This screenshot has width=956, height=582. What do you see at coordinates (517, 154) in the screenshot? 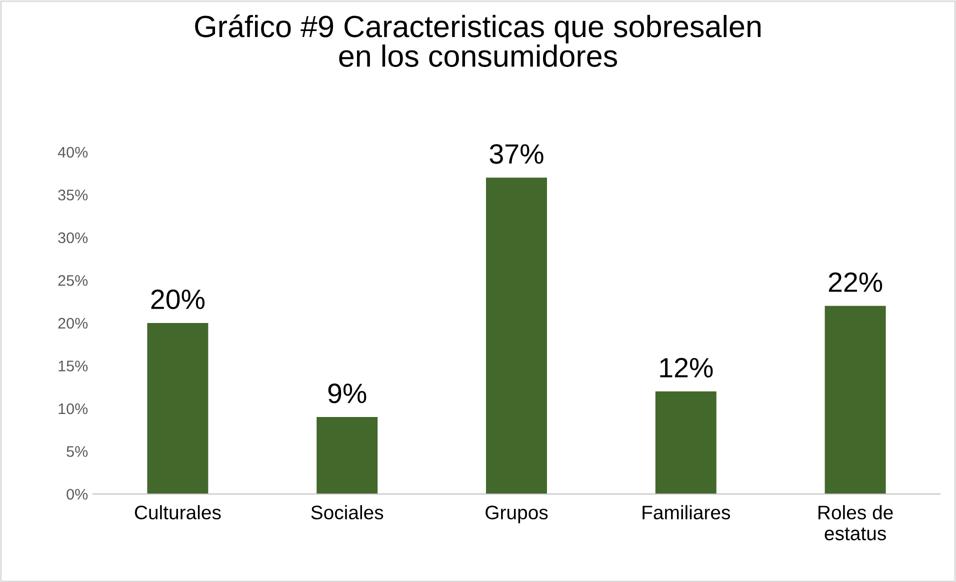
I see `data-label: 37%` at bounding box center [517, 154].